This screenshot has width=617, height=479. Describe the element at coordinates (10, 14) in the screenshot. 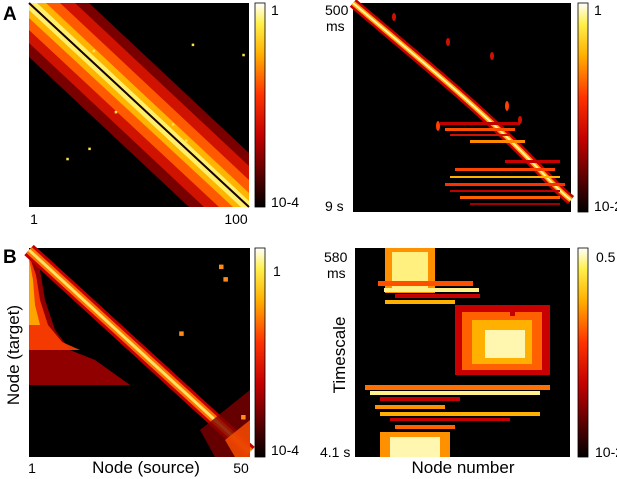

I see `panel-letter-a: A` at that location.